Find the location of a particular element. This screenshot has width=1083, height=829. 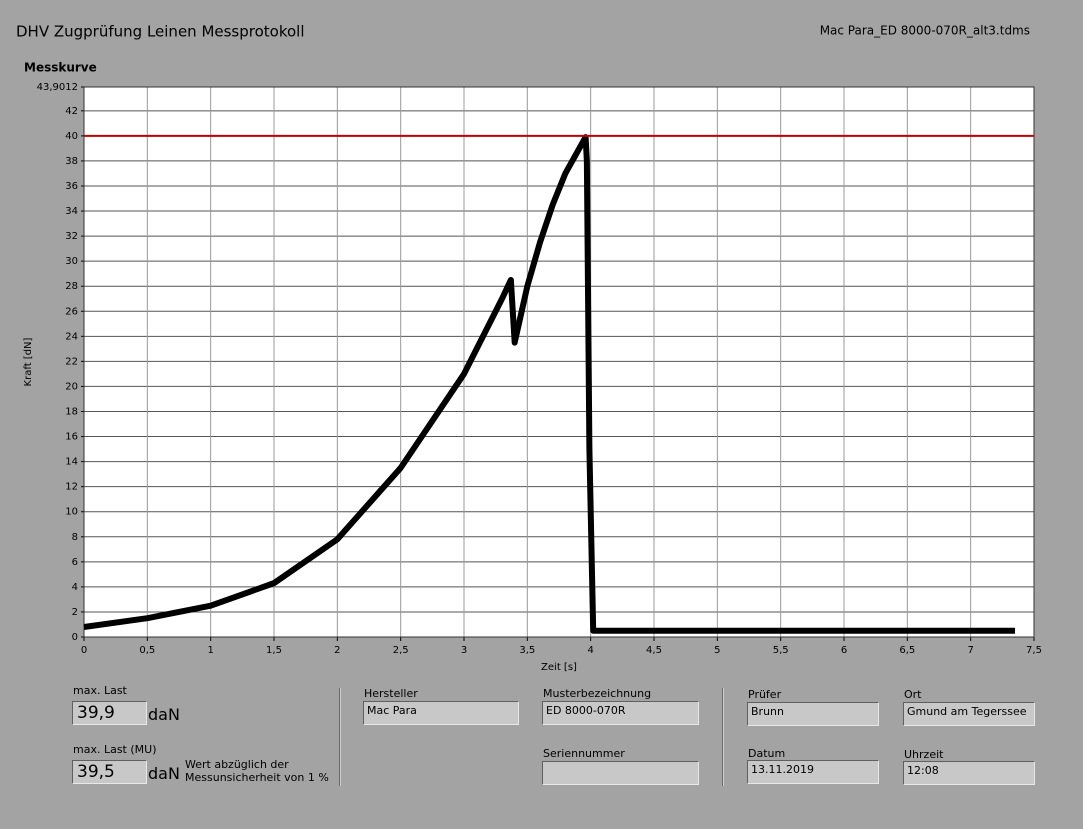

y-tick-label: 12 is located at coordinates (71, 487).